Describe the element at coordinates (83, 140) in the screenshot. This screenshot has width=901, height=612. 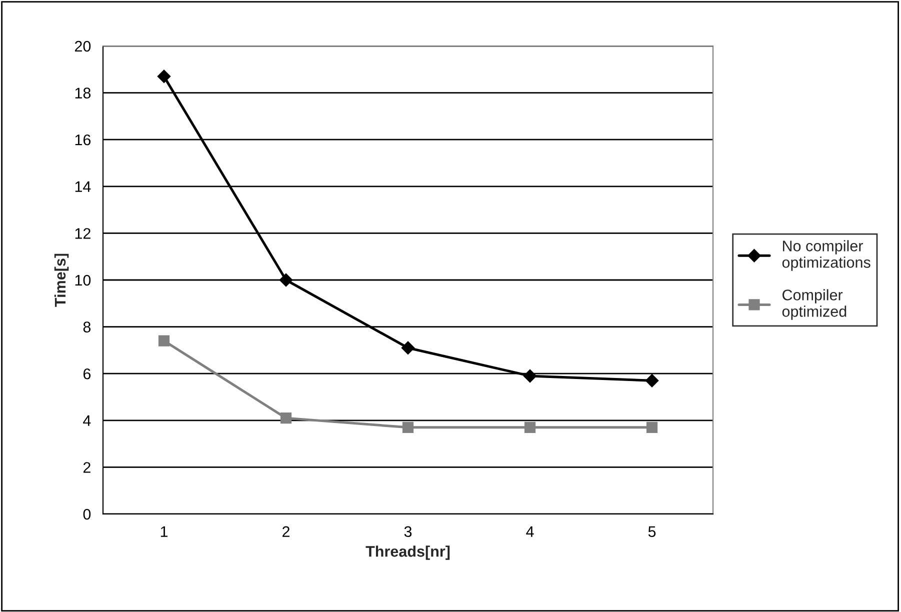
I see `y-tick-label: 16` at that location.